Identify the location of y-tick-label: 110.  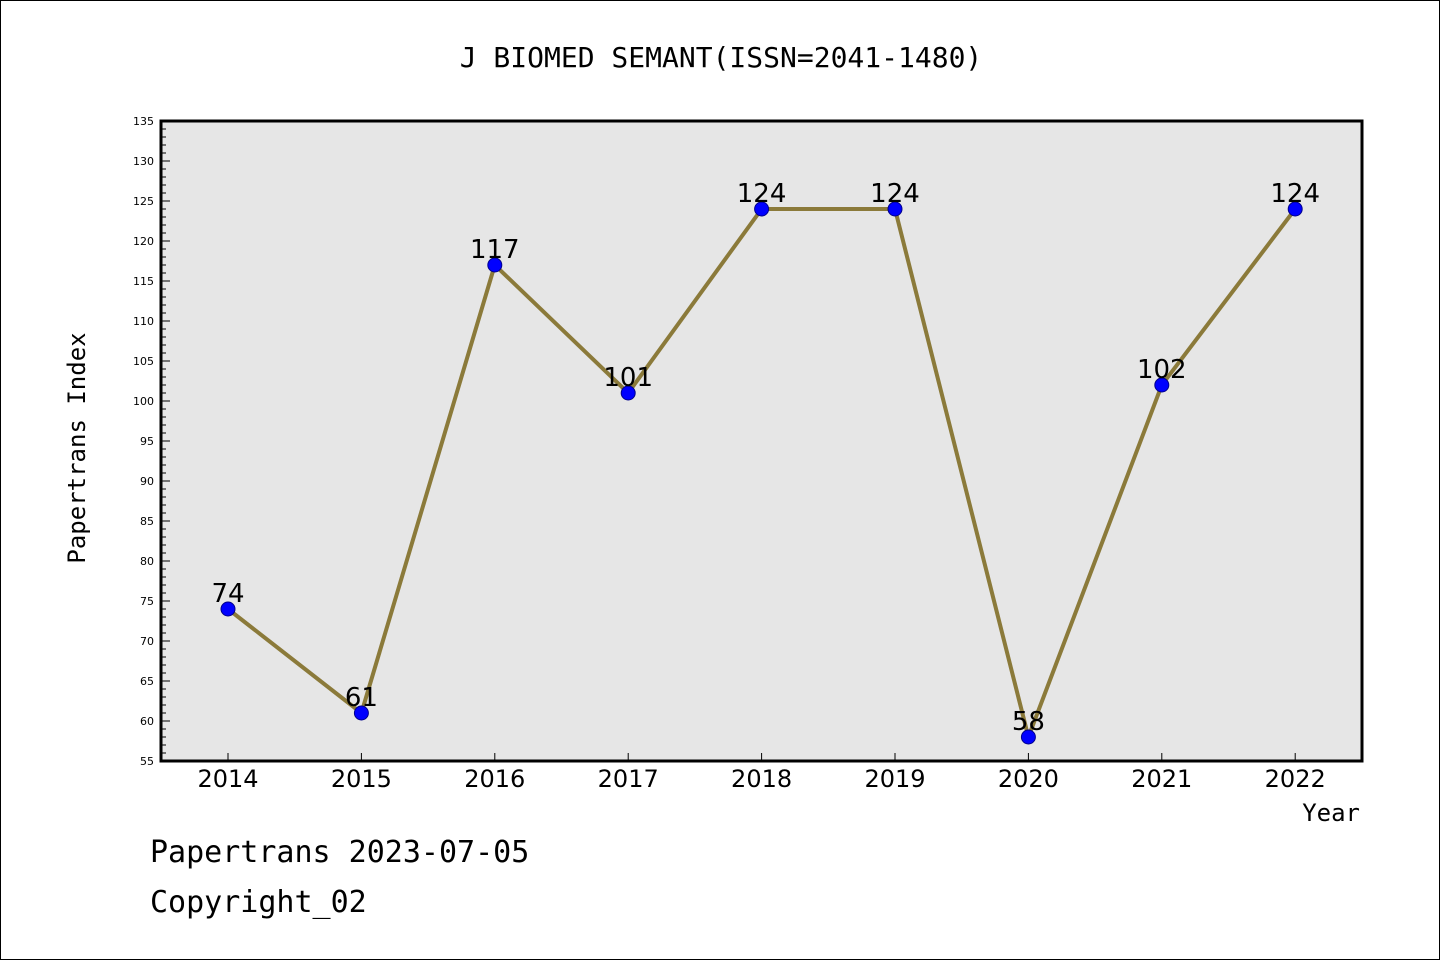
(143, 321).